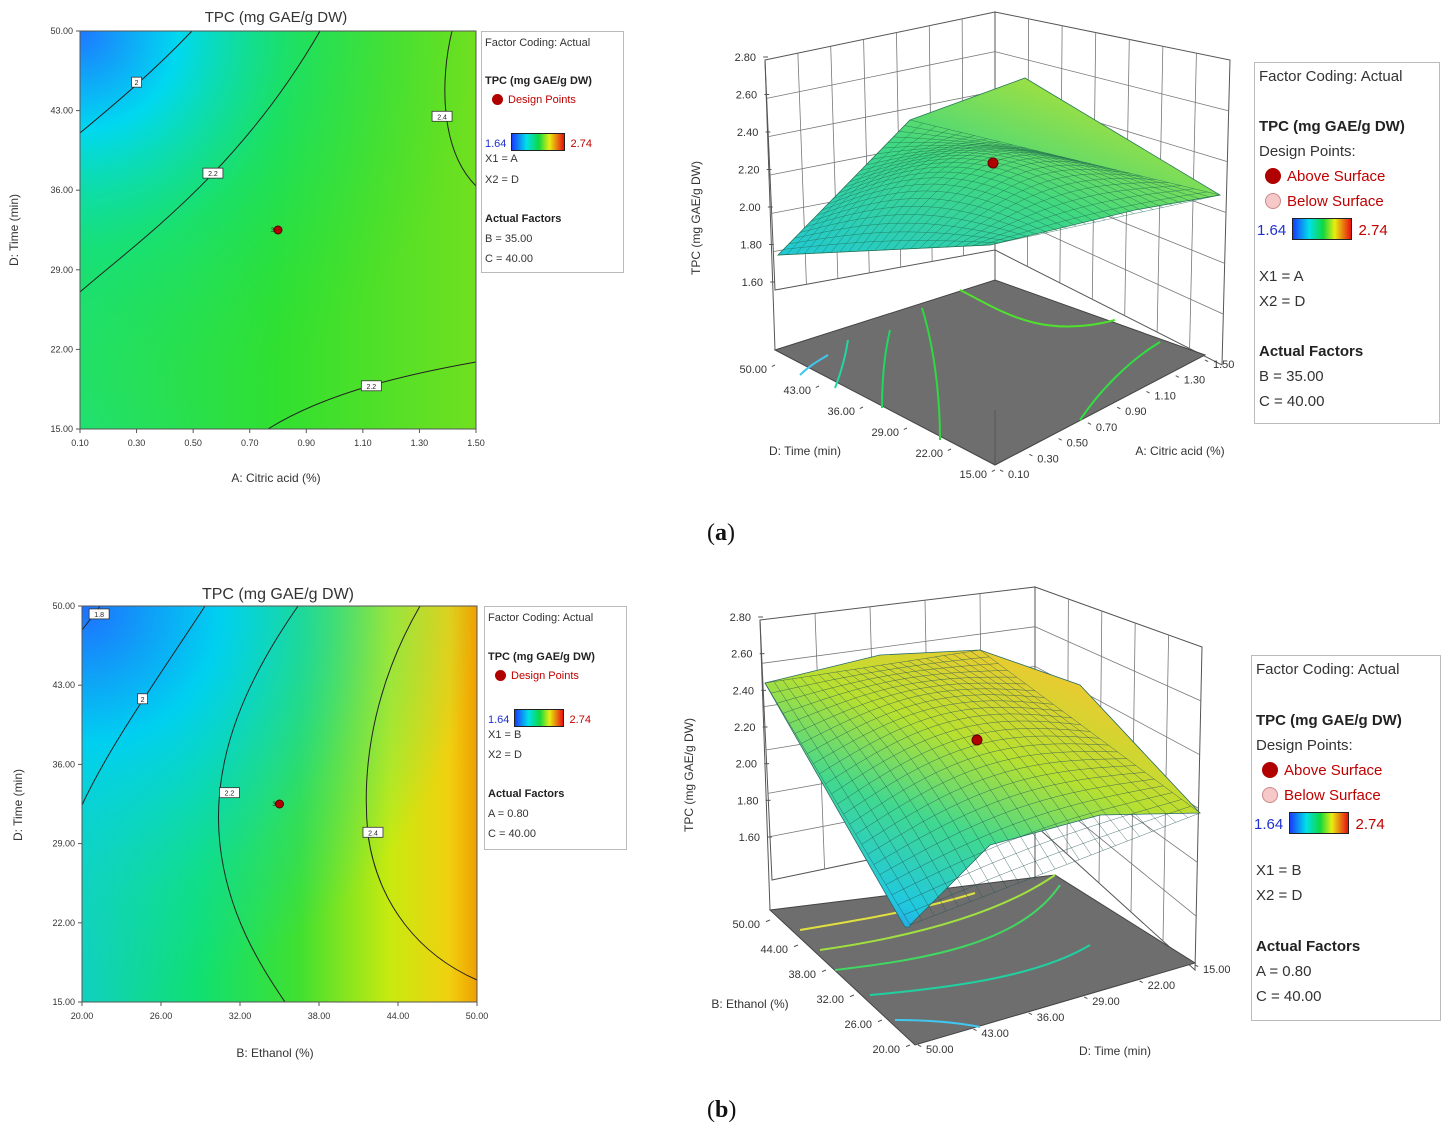 This screenshot has width=1454, height=1131. I want to click on contour-label-text: 2.4, so click(442, 117).